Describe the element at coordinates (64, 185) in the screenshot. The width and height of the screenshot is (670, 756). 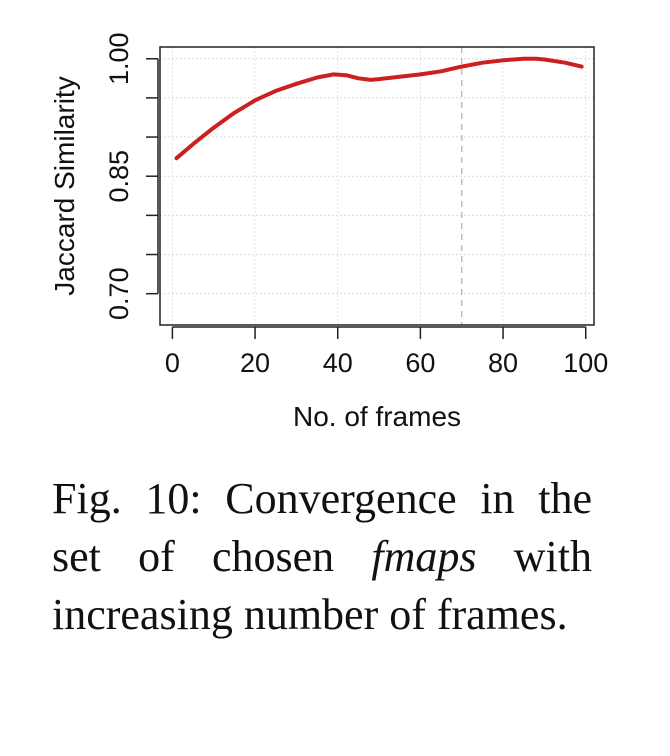
I see `y-axis-title: Jaccard Similarity` at that location.